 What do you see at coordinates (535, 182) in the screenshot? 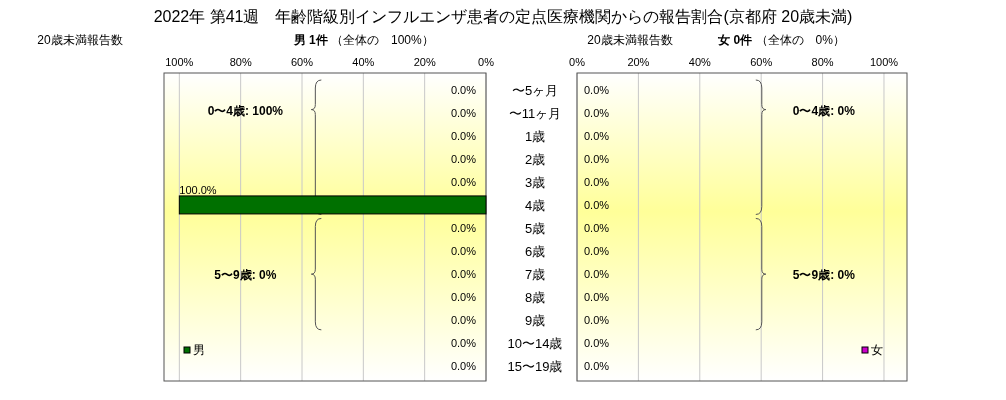
I see `y-tick-label: 3歳` at bounding box center [535, 182].